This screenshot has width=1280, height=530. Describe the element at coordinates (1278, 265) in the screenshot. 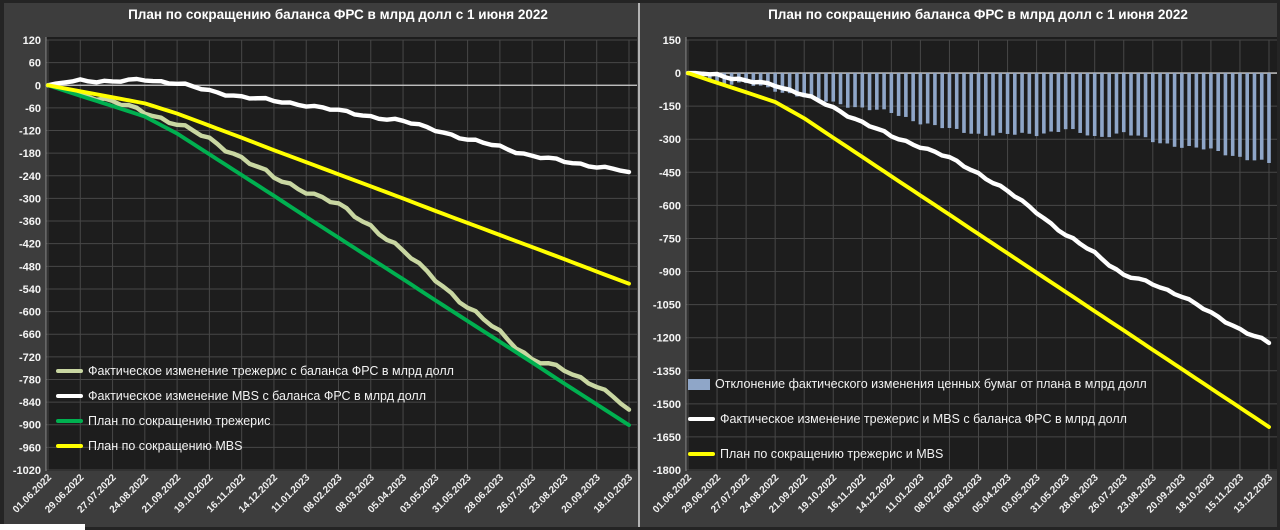

I see `frame-right` at that location.